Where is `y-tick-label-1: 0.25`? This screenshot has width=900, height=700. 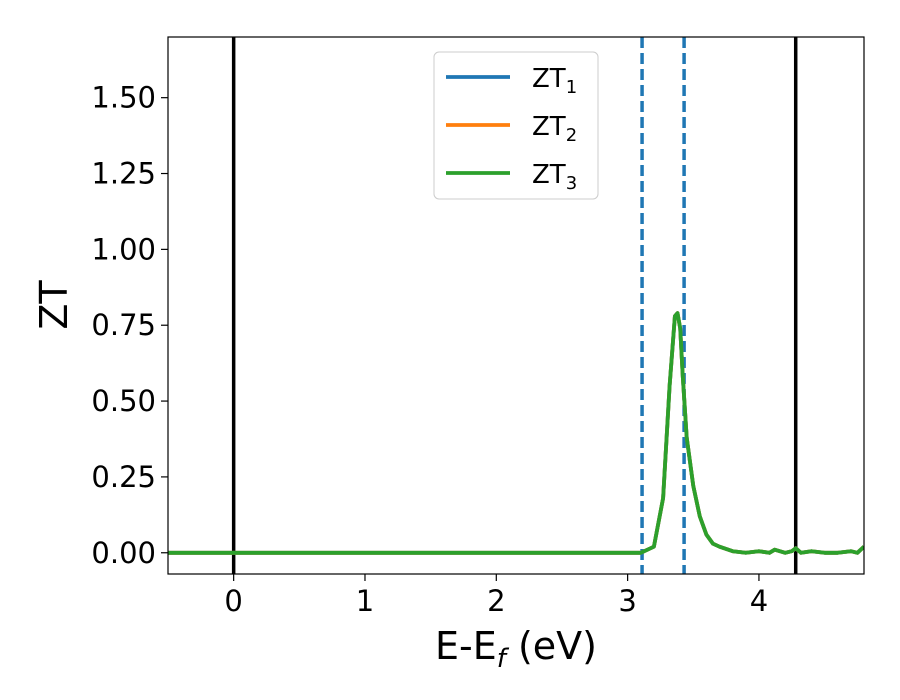 y-tick-label-1: 0.25 is located at coordinates (123, 477).